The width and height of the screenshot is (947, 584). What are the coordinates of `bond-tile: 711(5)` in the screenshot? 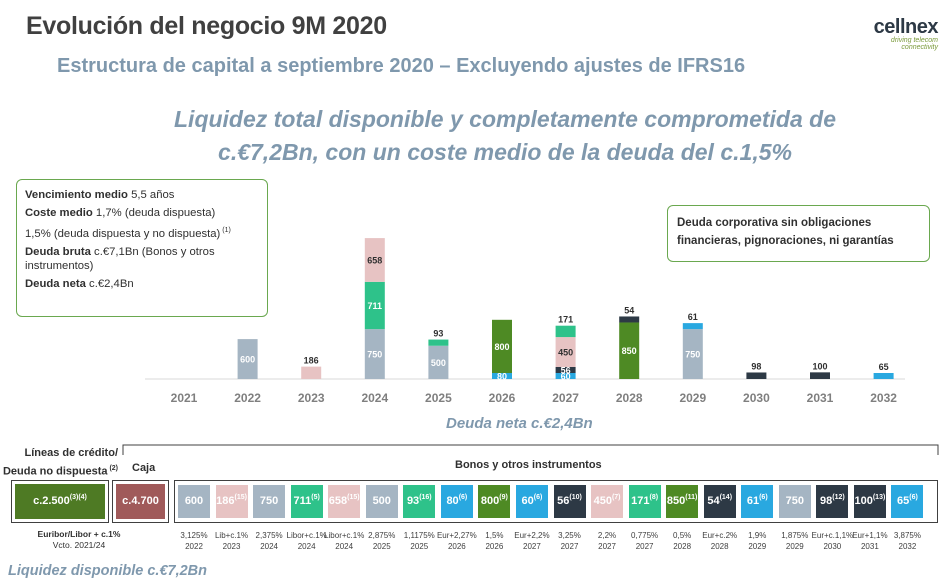 It's located at (306, 501).